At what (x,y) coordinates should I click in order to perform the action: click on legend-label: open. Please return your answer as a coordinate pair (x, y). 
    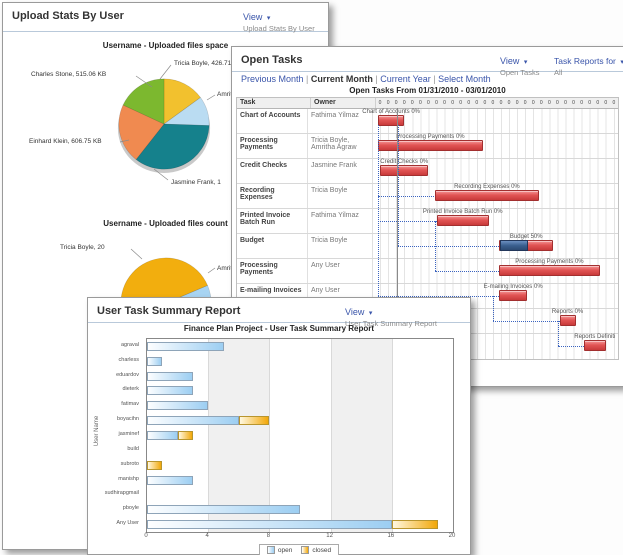
    Looking at the image, I should click on (285, 550).